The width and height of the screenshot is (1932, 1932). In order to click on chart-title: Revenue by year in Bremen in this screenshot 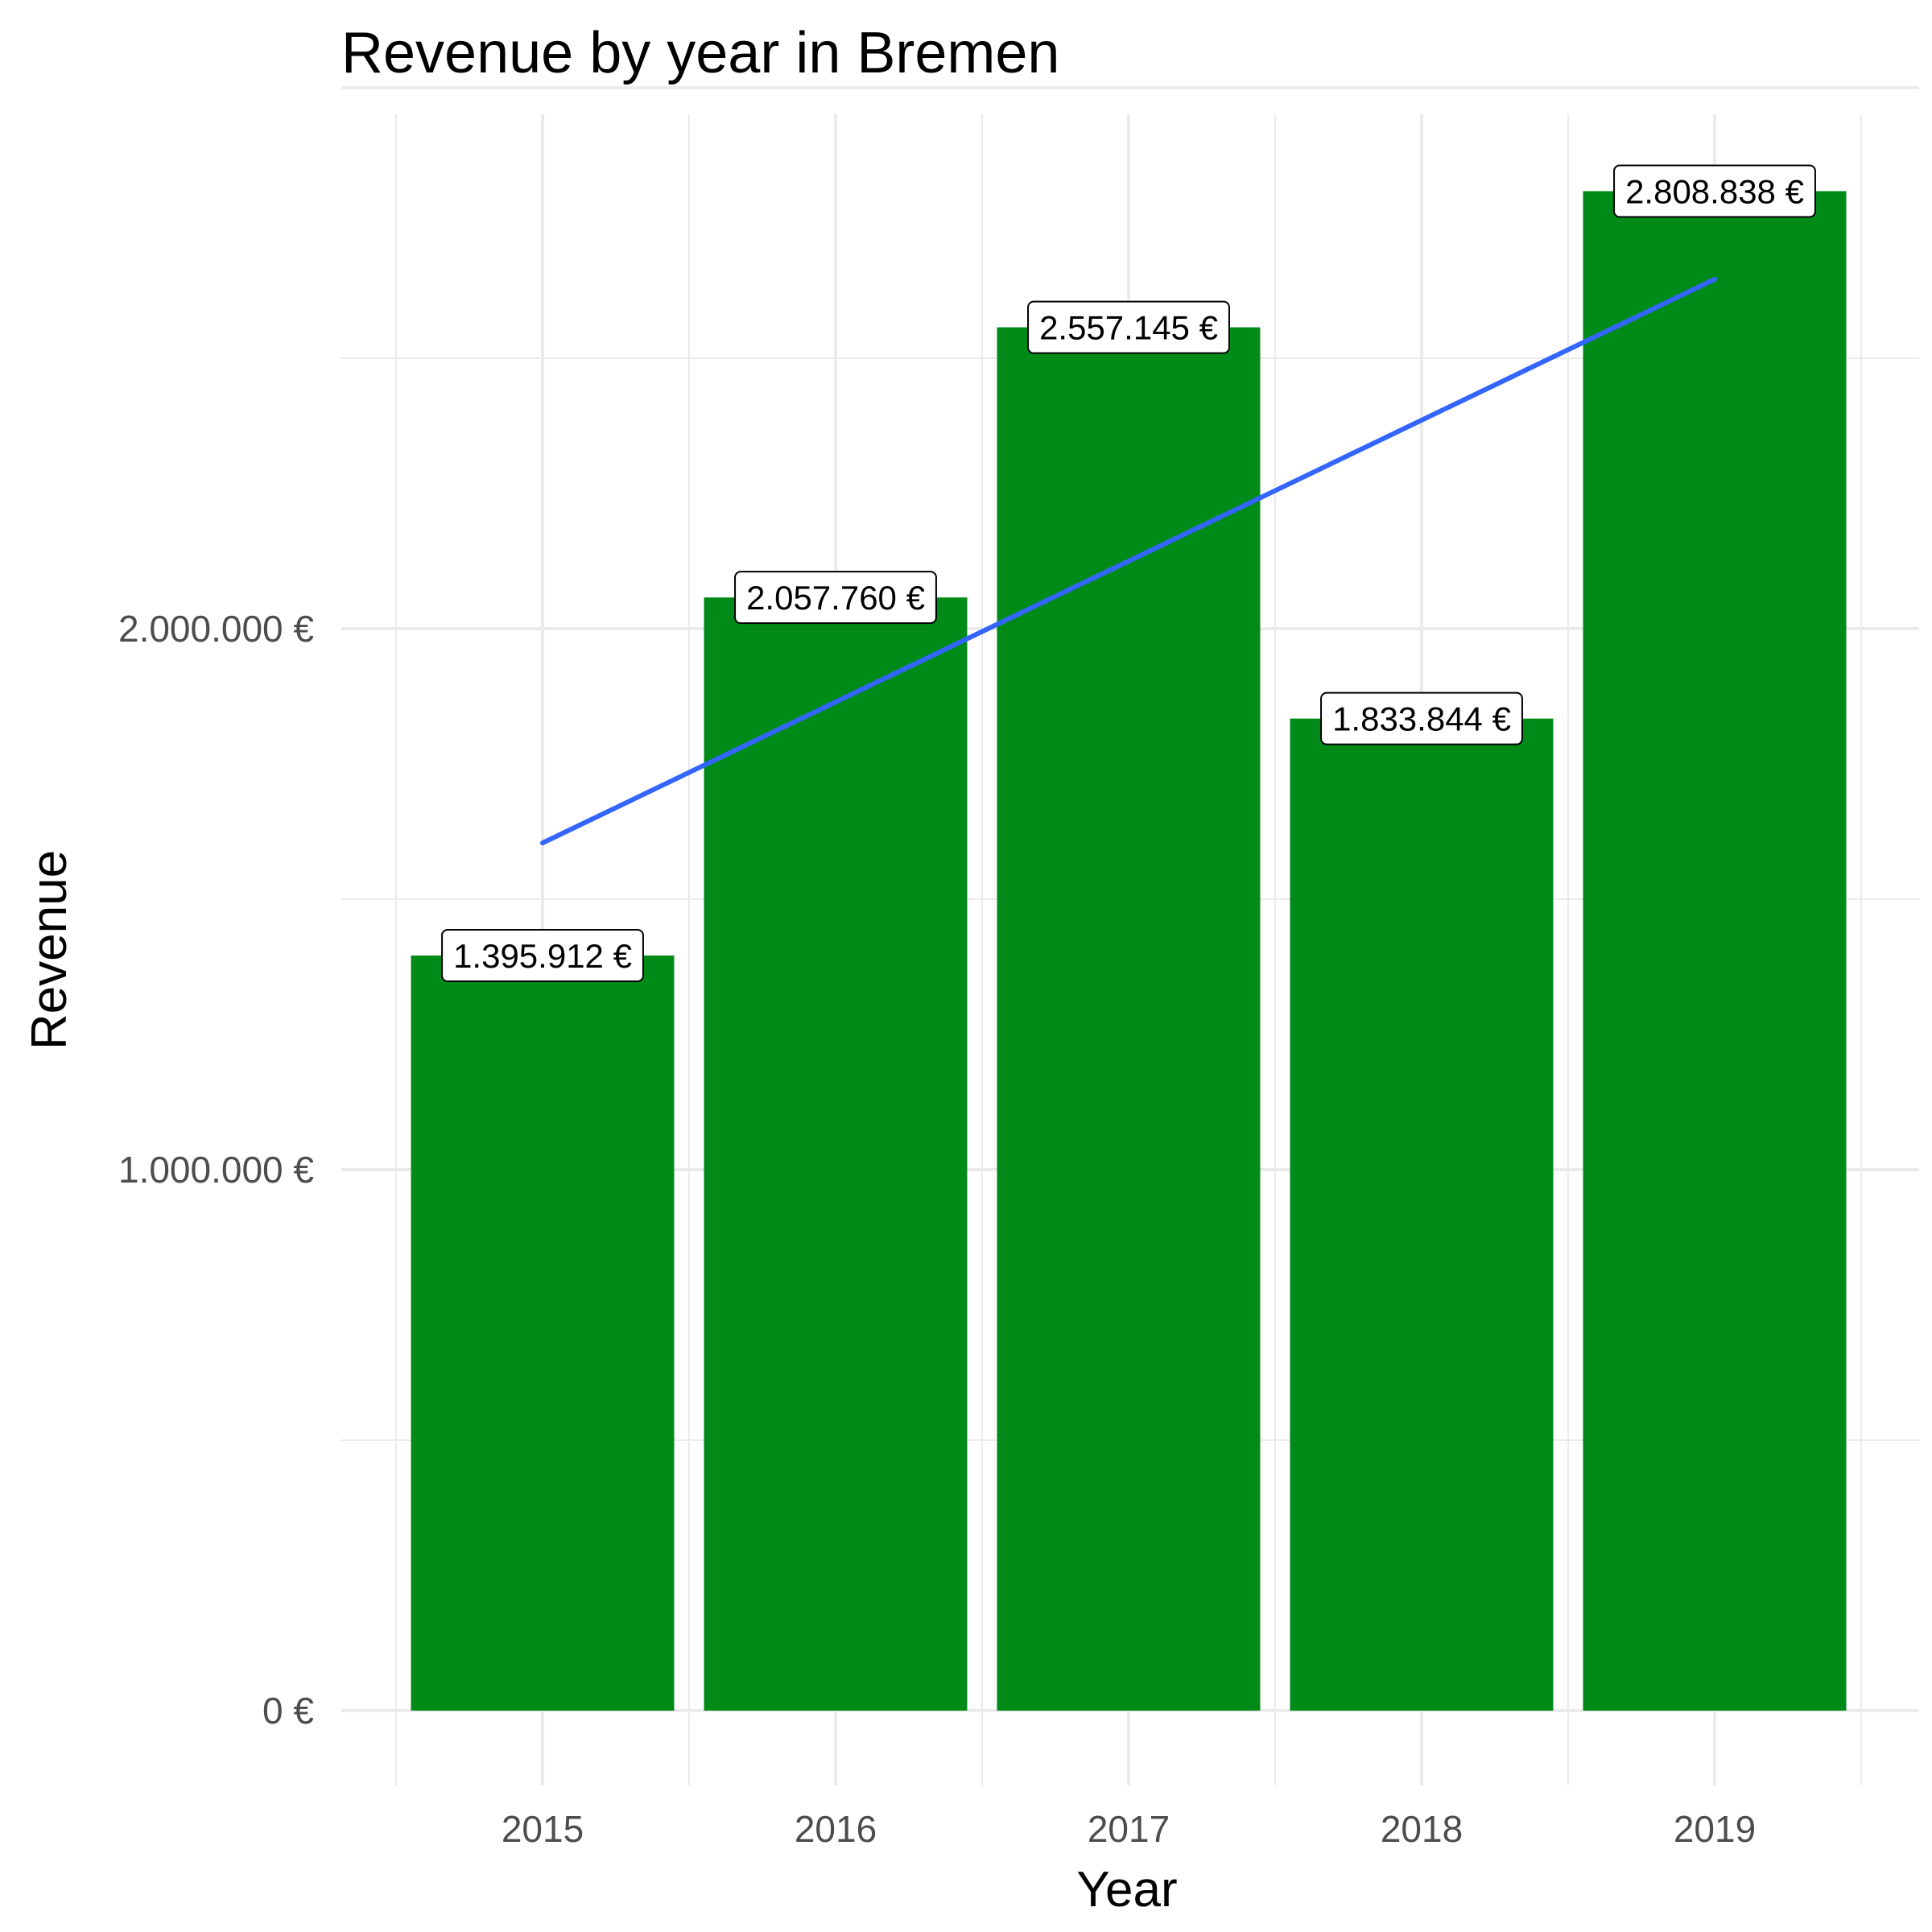, I will do `click(700, 53)`.